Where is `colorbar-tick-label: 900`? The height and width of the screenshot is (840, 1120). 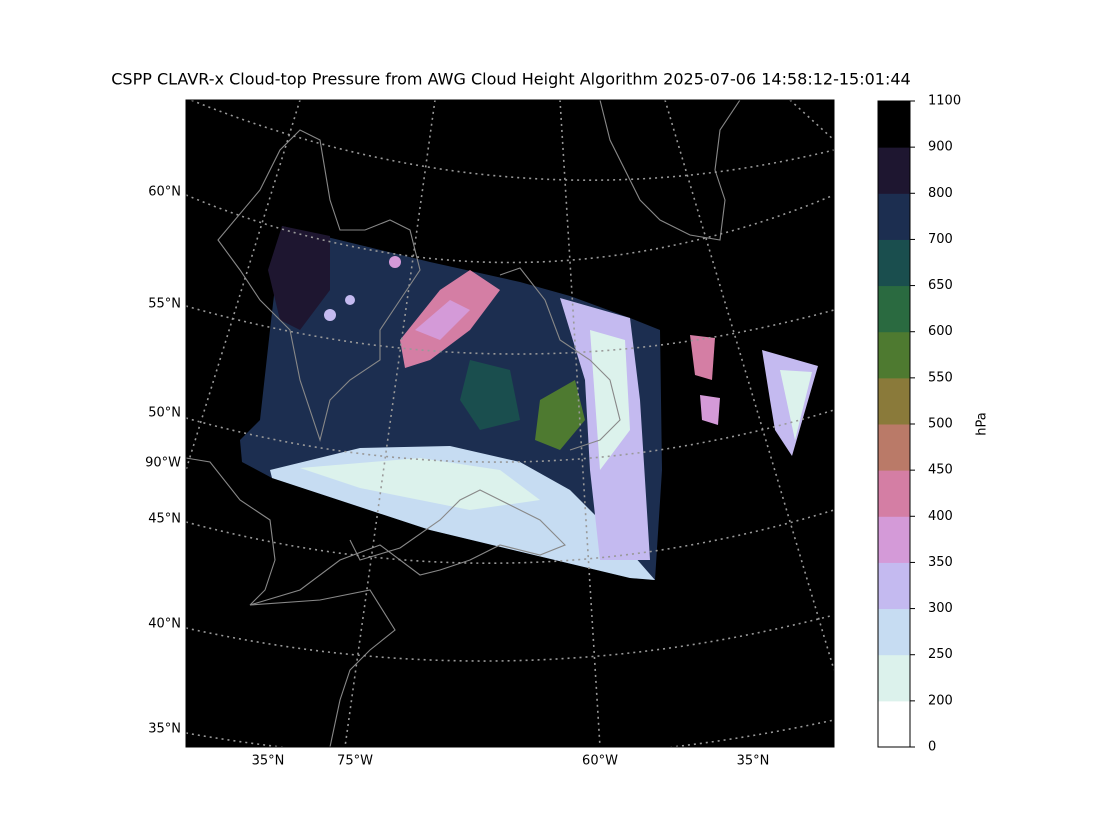
colorbar-tick-label: 900 is located at coordinates (940, 147).